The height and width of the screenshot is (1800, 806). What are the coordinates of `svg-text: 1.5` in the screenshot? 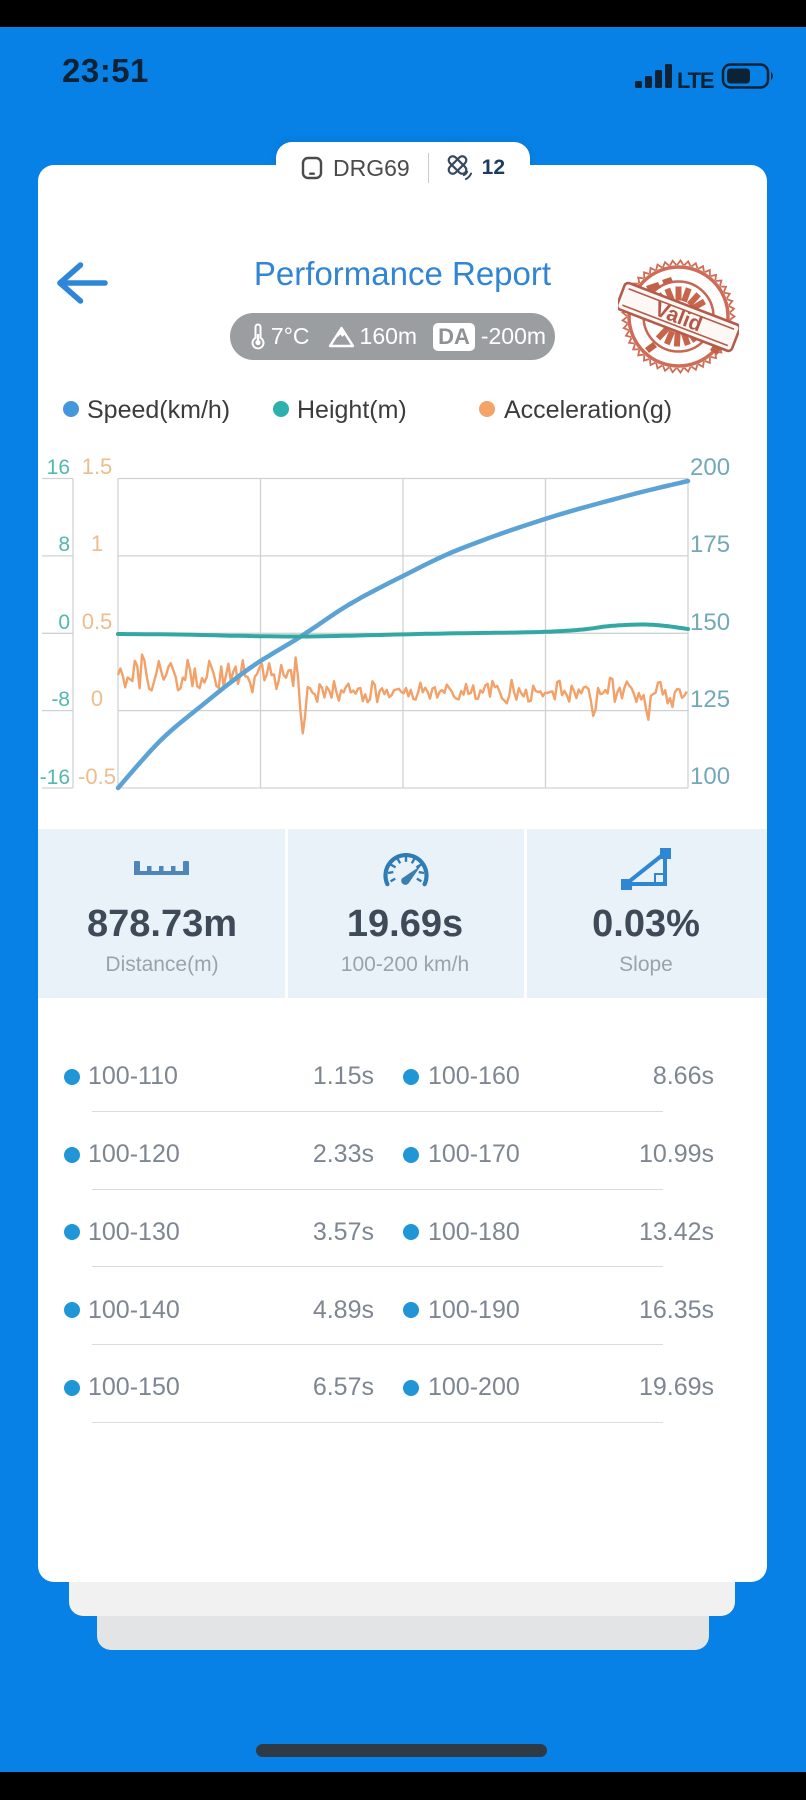 It's located at (97, 466).